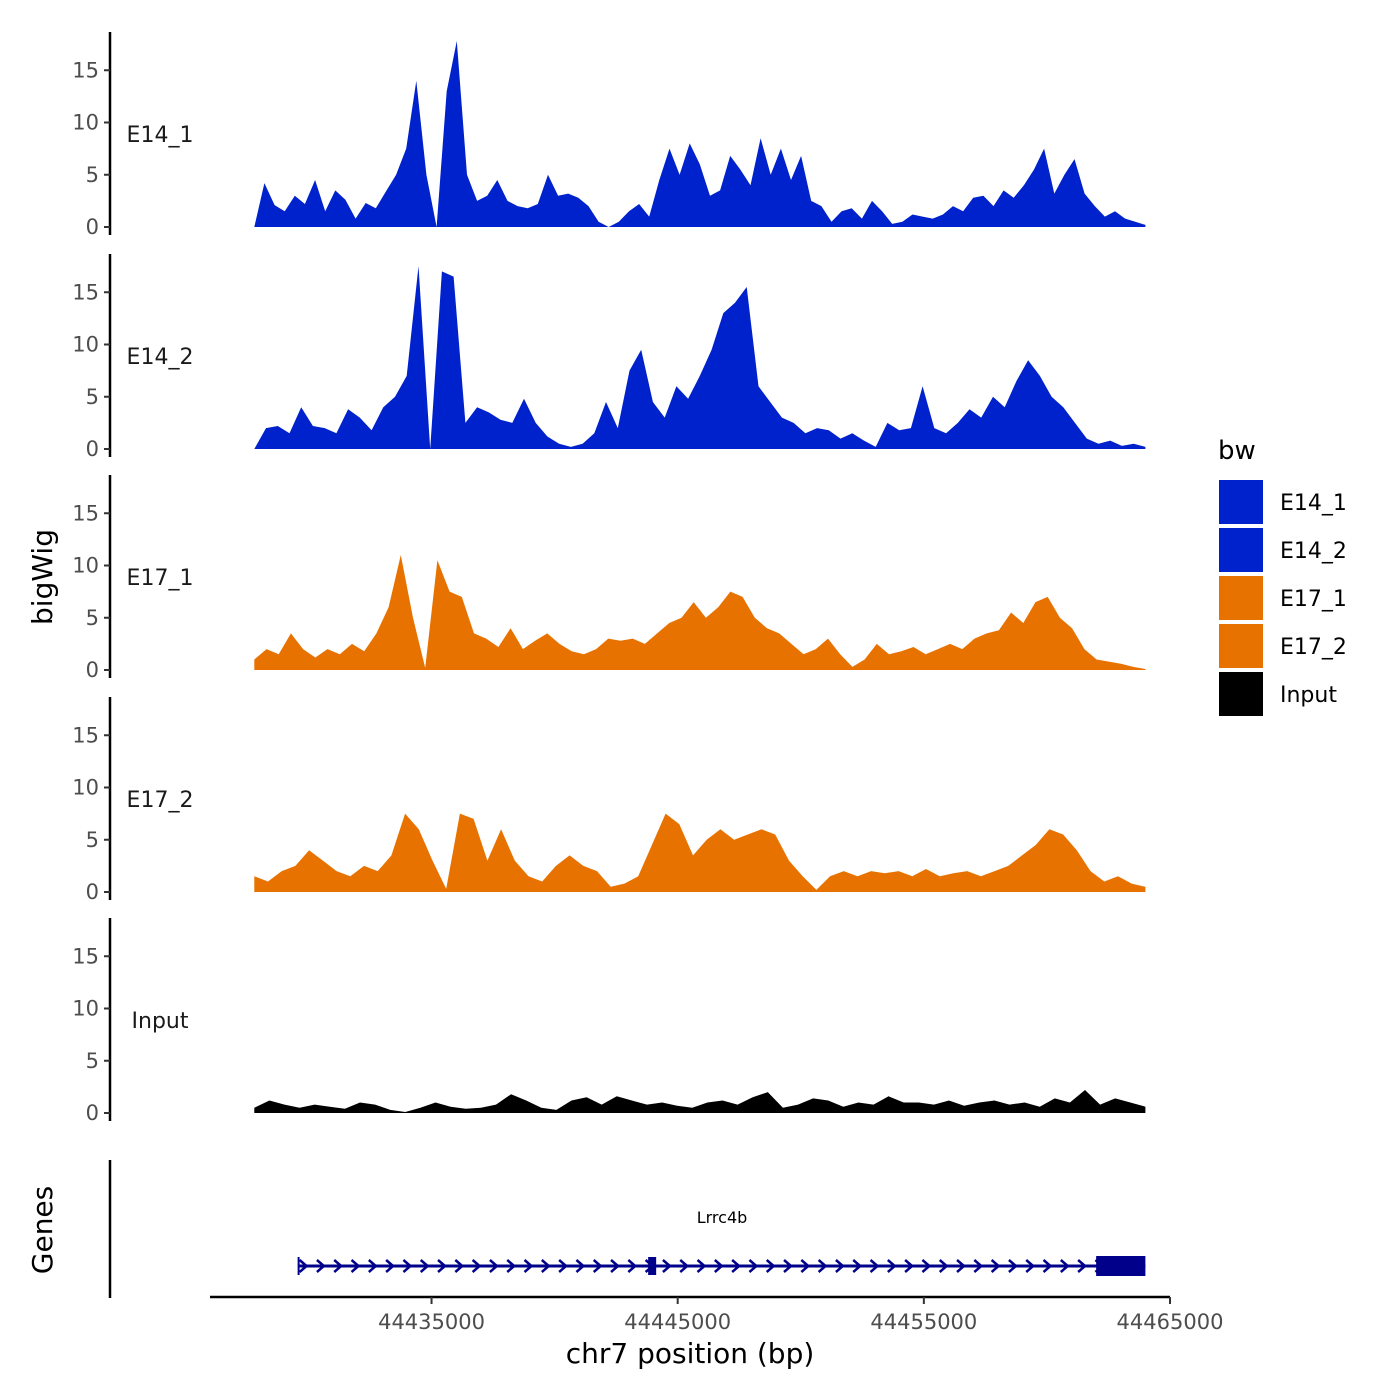  What do you see at coordinates (160, 800) in the screenshot?
I see `track-label: E17_2` at bounding box center [160, 800].